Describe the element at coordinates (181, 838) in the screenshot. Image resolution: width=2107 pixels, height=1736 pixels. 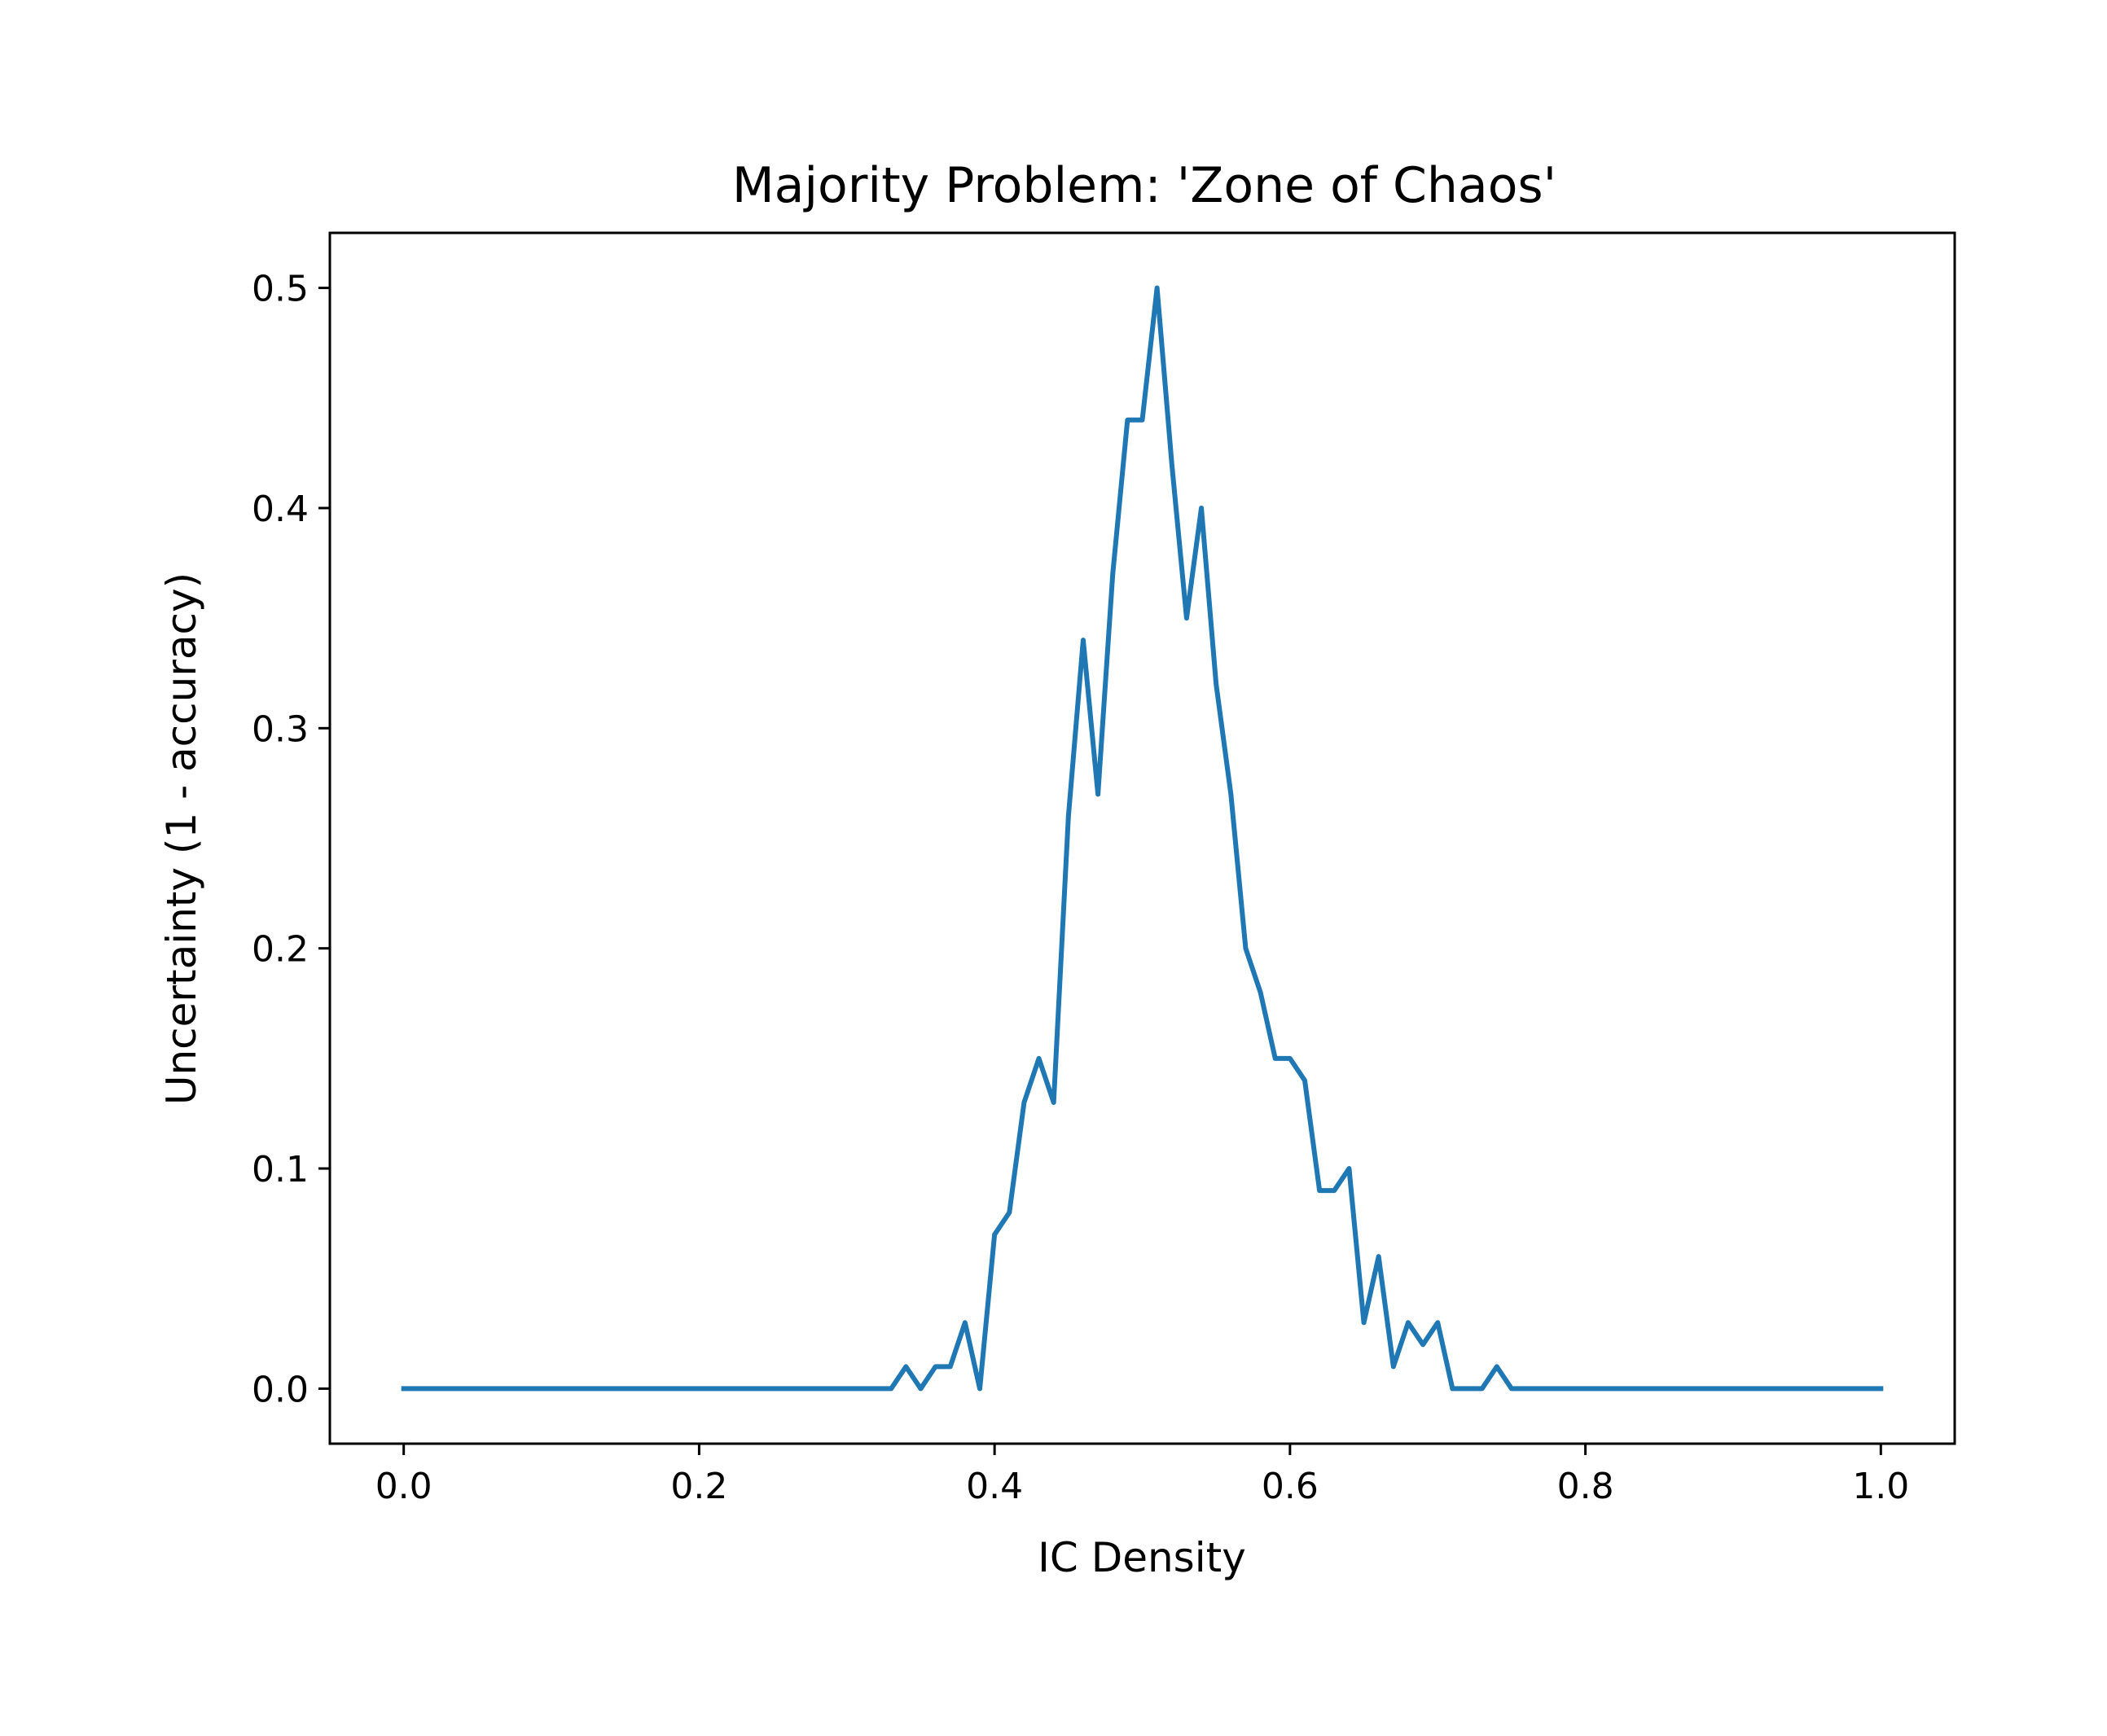
I see `y-axis-label: Uncertainty (1 - accuracy)` at that location.